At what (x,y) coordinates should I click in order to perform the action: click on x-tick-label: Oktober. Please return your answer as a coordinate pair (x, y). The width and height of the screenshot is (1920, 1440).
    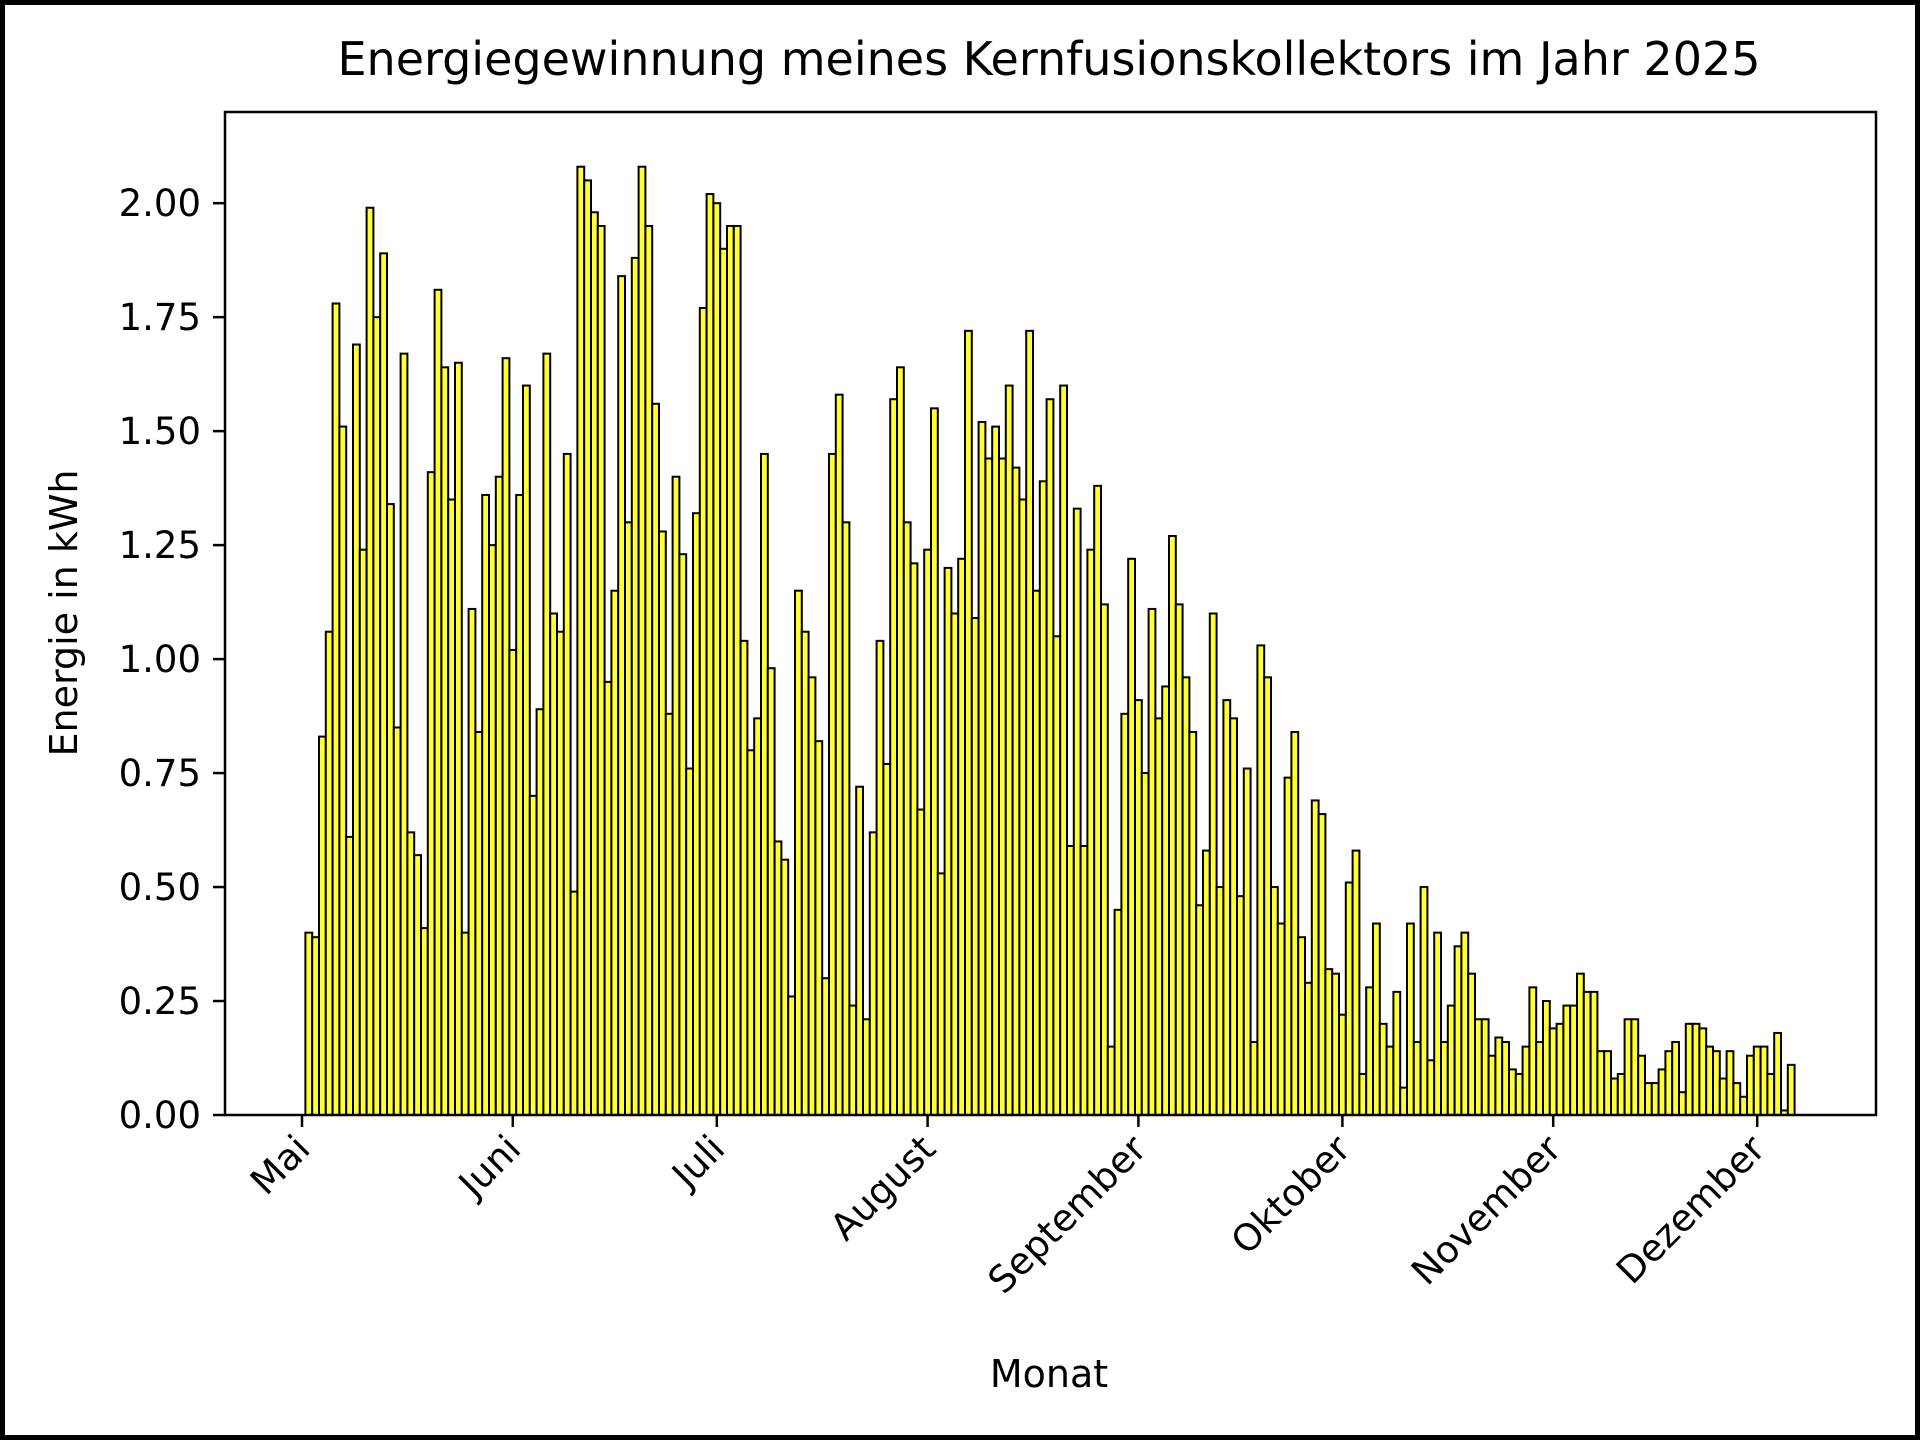
    Looking at the image, I should click on (1291, 1194).